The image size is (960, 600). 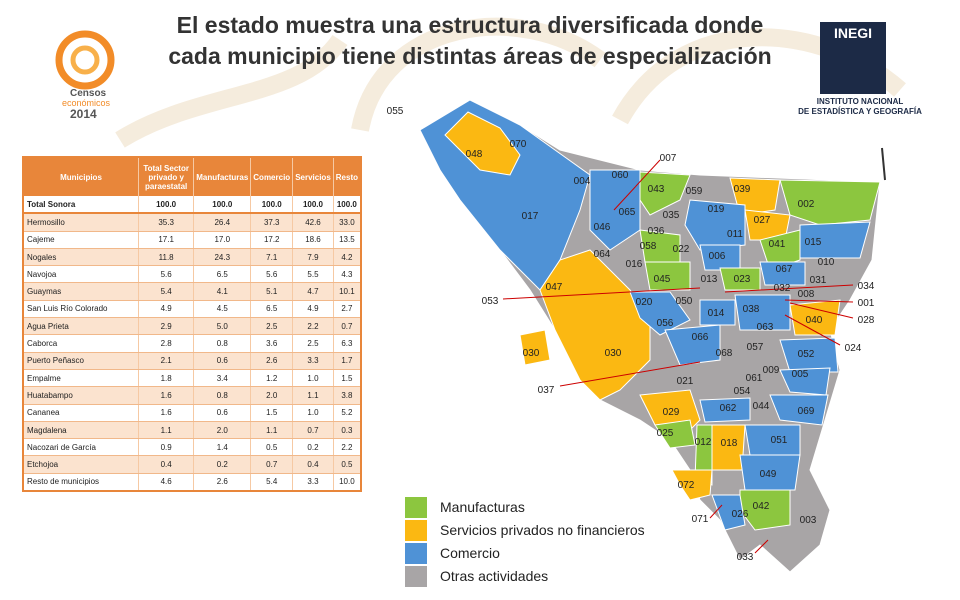 I want to click on municipality-label: 009, so click(x=771, y=370).